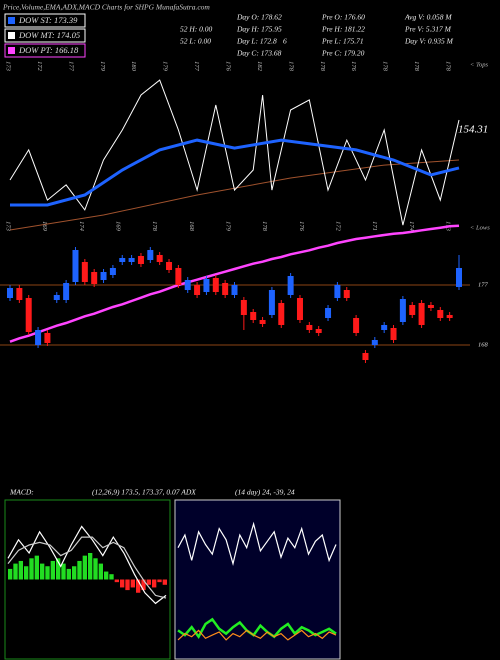 Image resolution: width=500 pixels, height=660 pixels. Describe the element at coordinates (374, 226) in the screenshot. I see `bottom-label: 171` at that location.